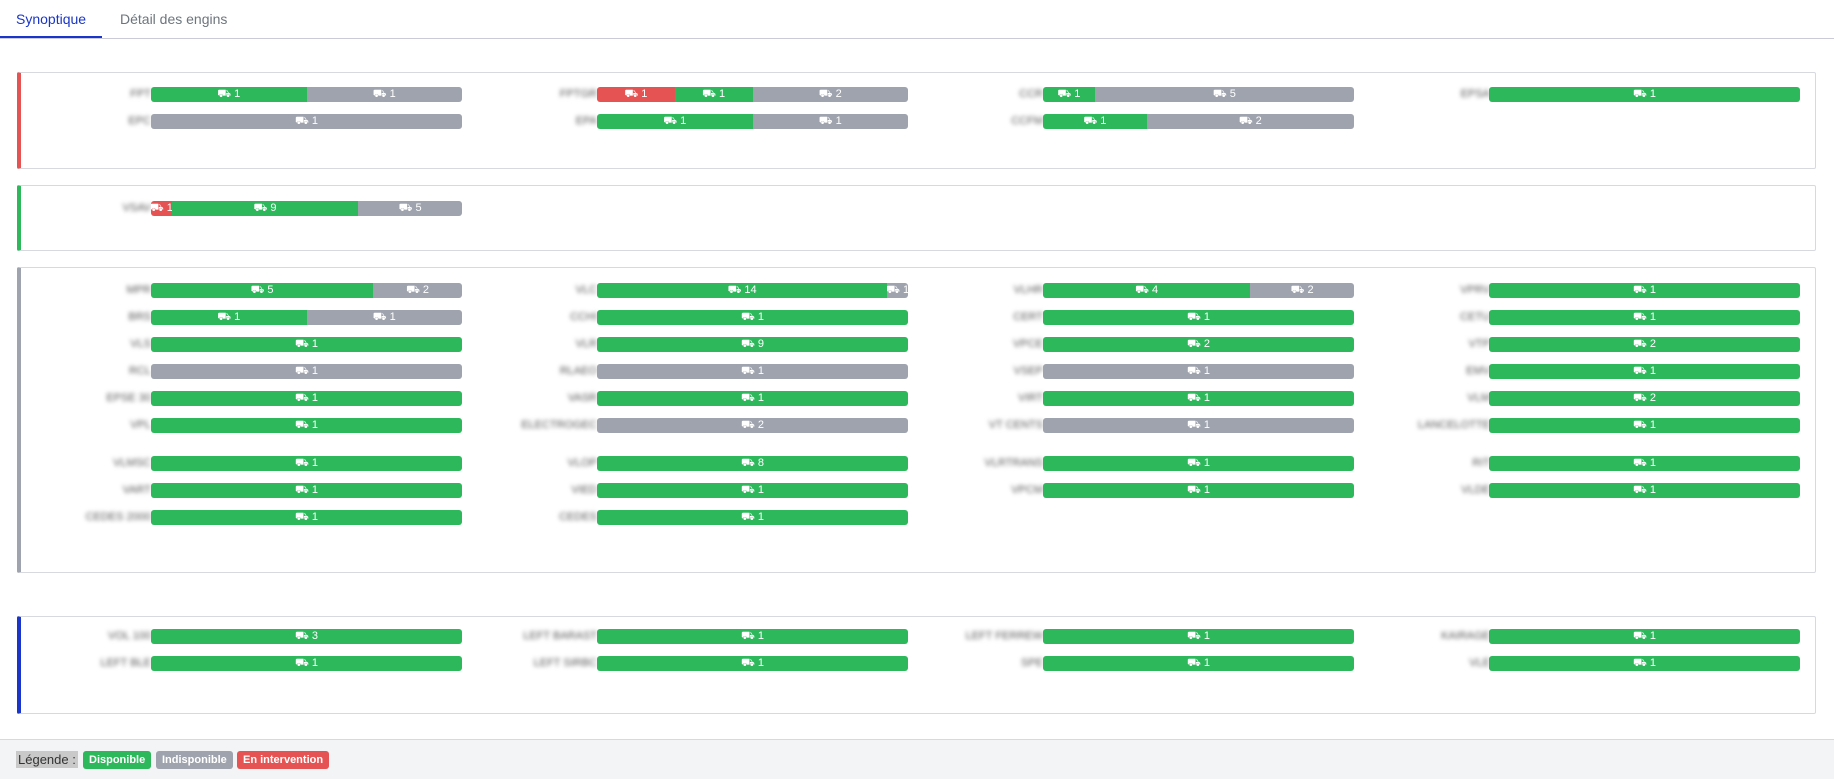  I want to click on segment-disponible: ⛟ 5, so click(262, 290).